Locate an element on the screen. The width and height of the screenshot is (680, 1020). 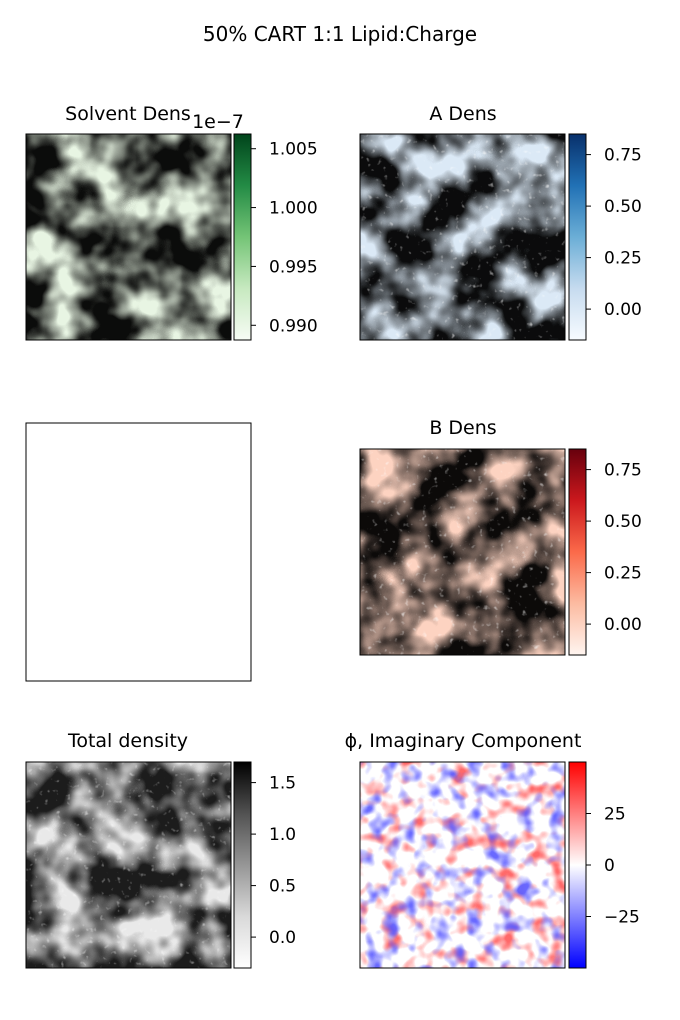
colorbar: 25 0 −25 is located at coordinates (604, 865).